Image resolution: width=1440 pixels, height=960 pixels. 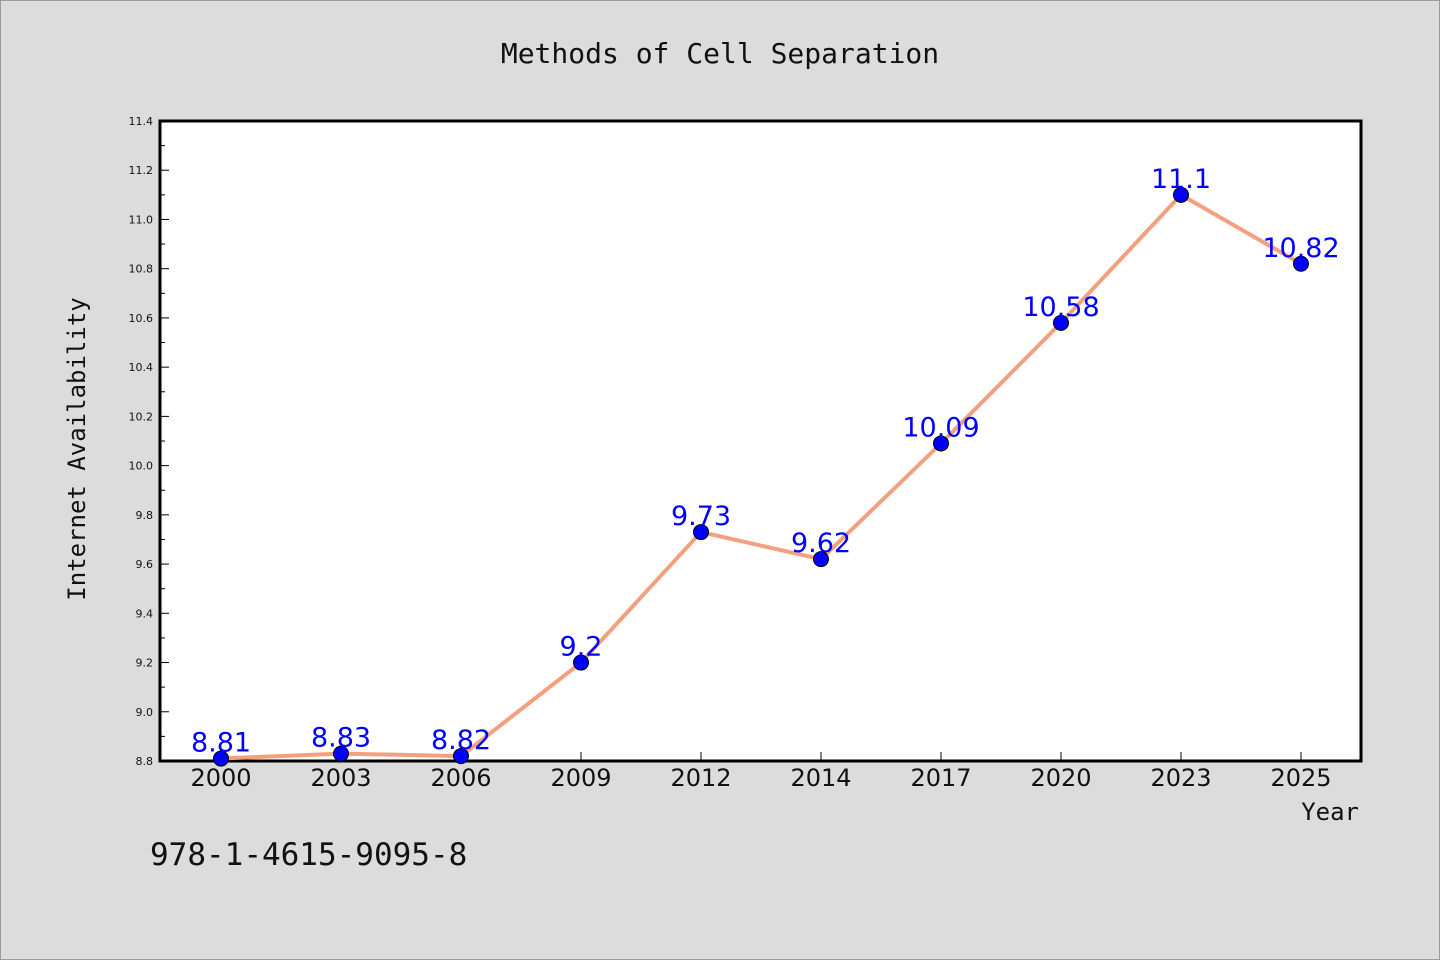 I want to click on y-tick-label: 11.2, so click(x=141, y=170).